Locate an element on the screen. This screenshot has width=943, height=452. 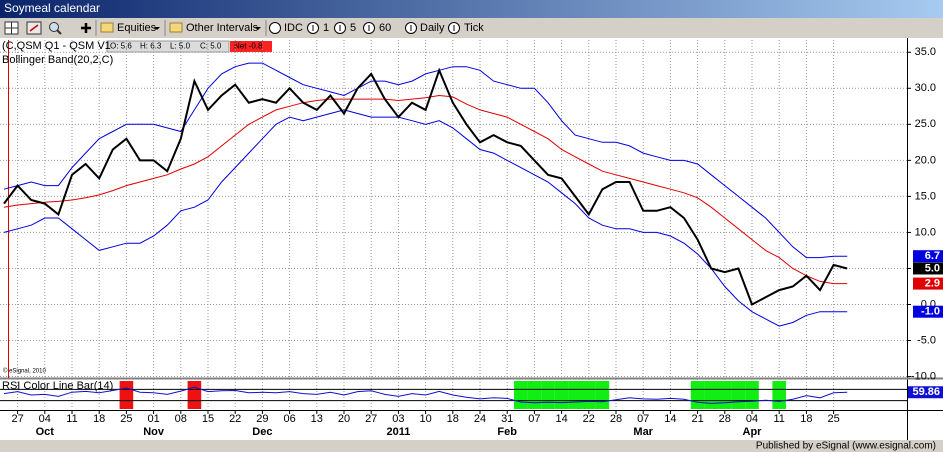
toolbar-item: 5 is located at coordinates (353, 28).